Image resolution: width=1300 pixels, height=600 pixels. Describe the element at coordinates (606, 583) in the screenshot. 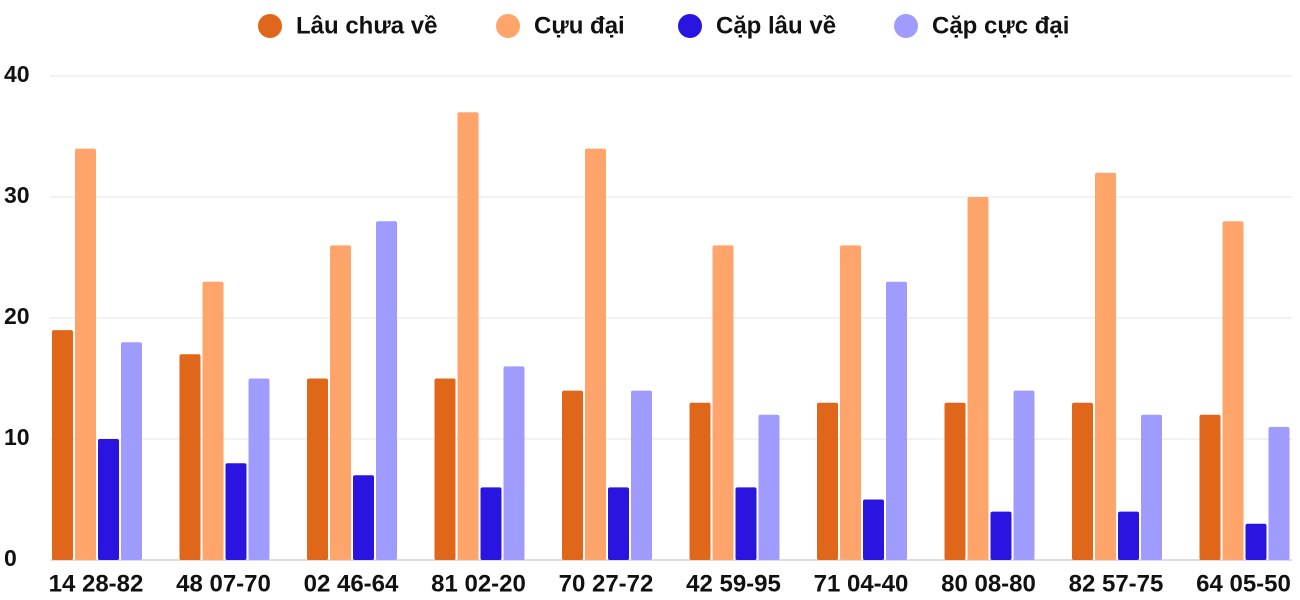

I see `x-tick-label: 70 27-72` at that location.